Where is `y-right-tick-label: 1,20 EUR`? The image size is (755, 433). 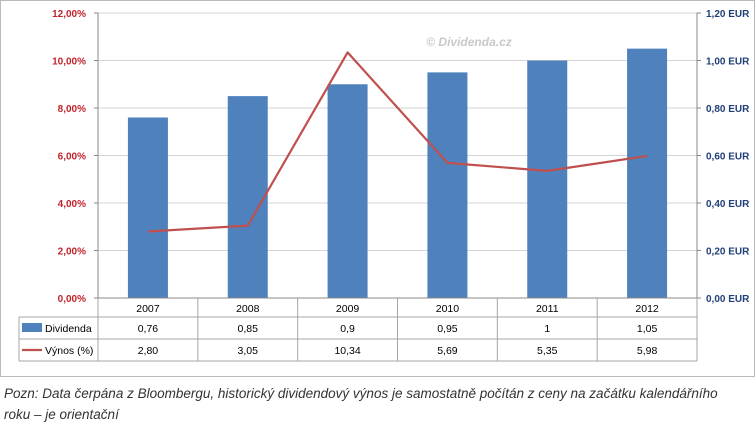
y-right-tick-label: 1,20 EUR is located at coordinates (728, 14).